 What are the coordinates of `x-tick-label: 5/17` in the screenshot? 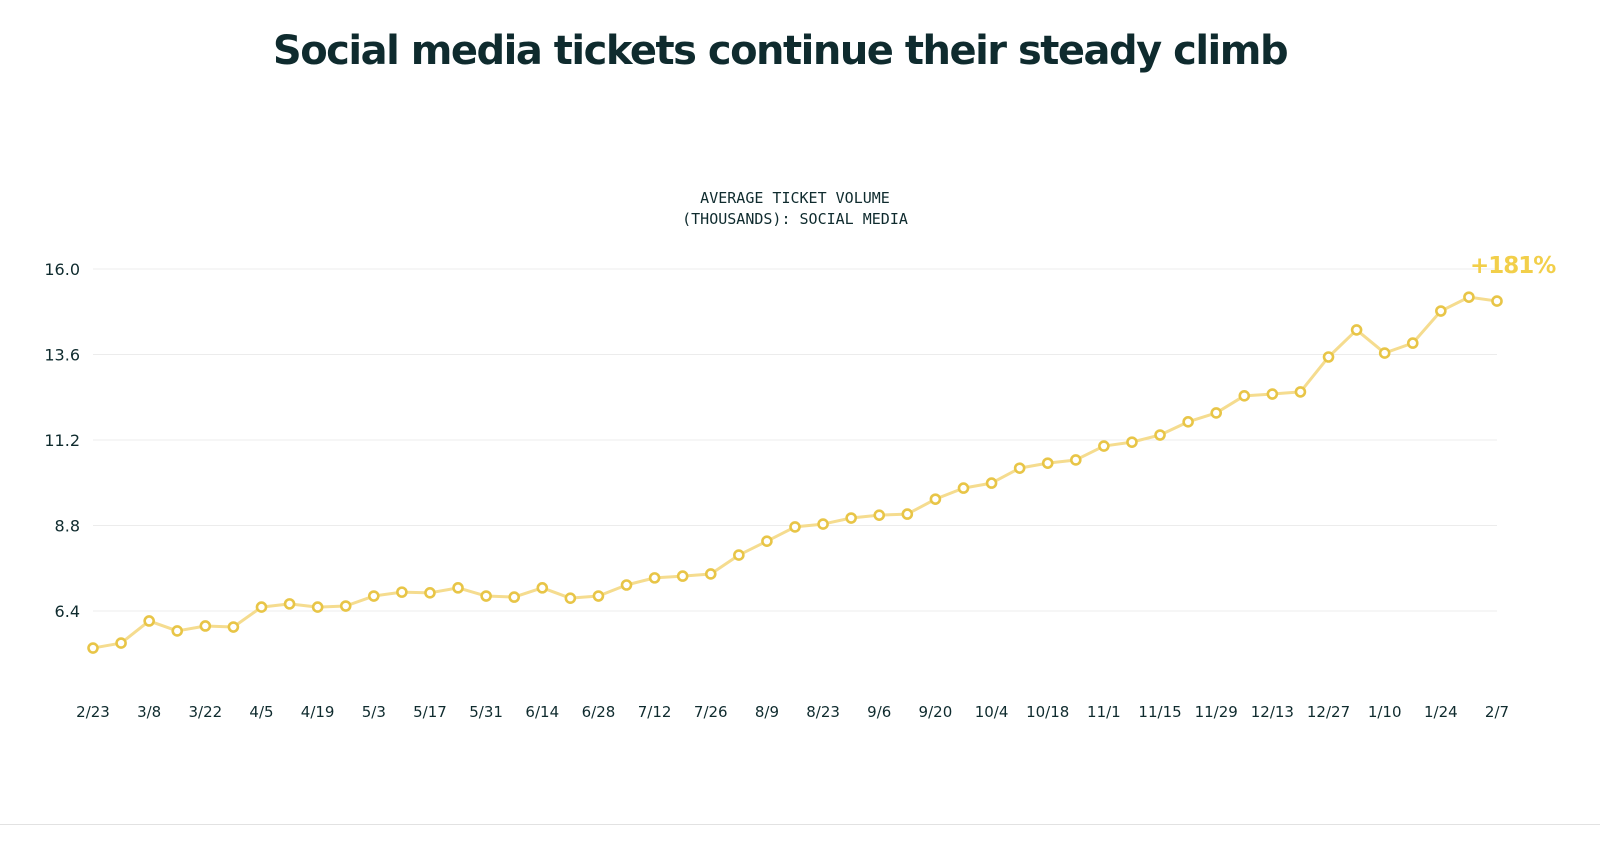 It's located at (430, 712).